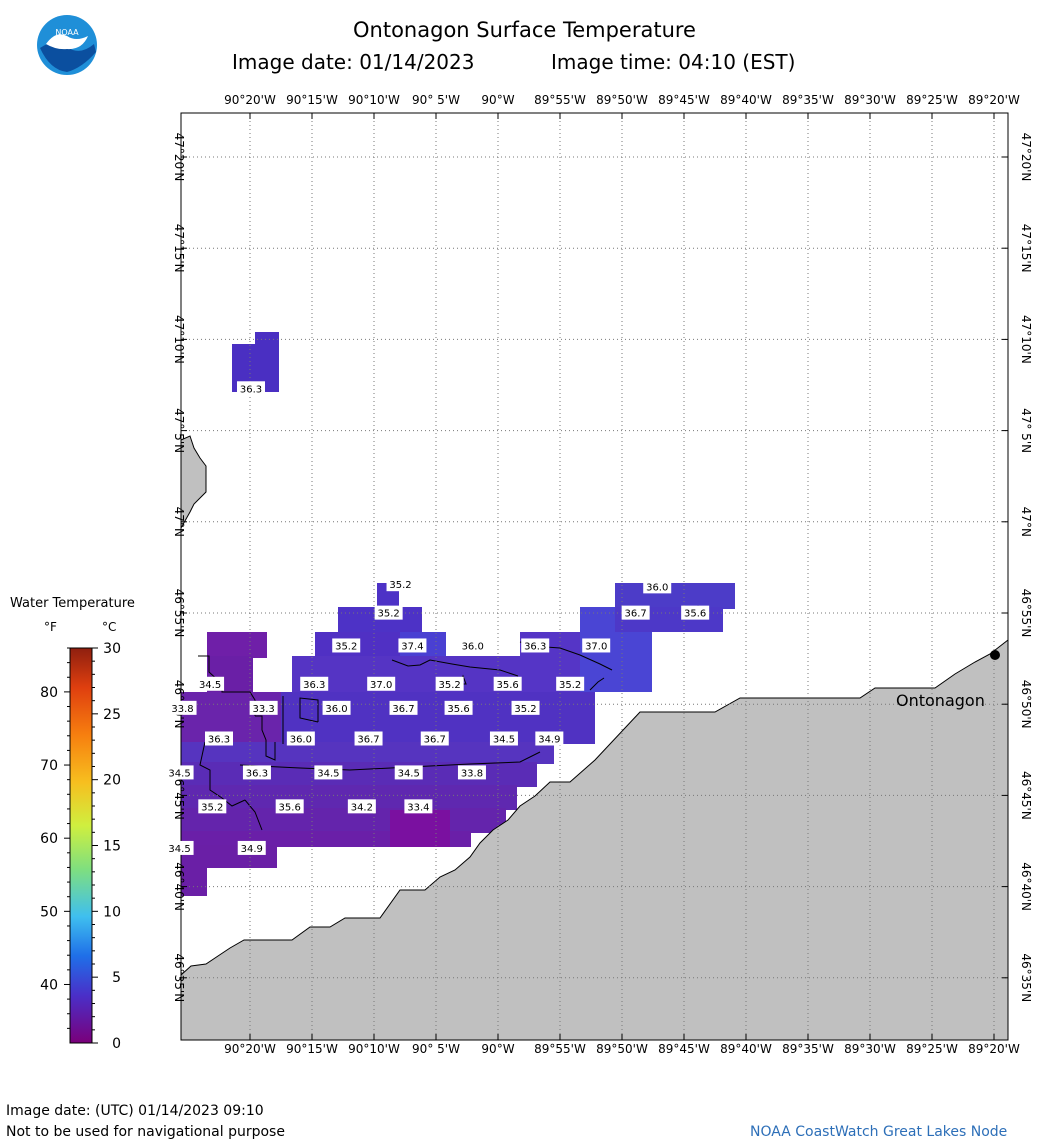 This screenshot has height=1148, width=1049. I want to click on image-time: Image time: 04:10 (EST), so click(673, 62).